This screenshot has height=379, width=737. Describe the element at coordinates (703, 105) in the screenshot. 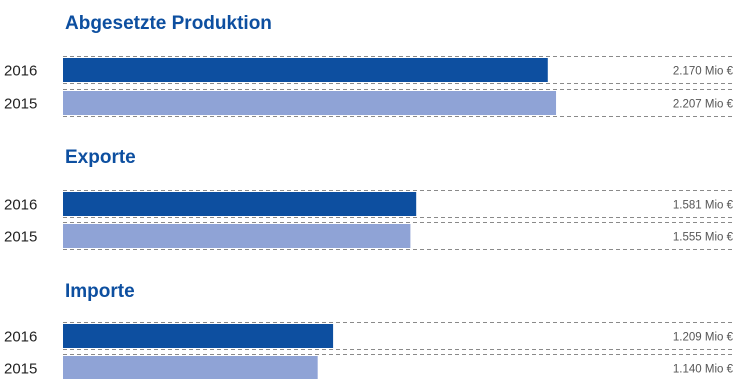

I see `value-label-abgesetzte-produktion-2015: 2.207 Mio €` at that location.